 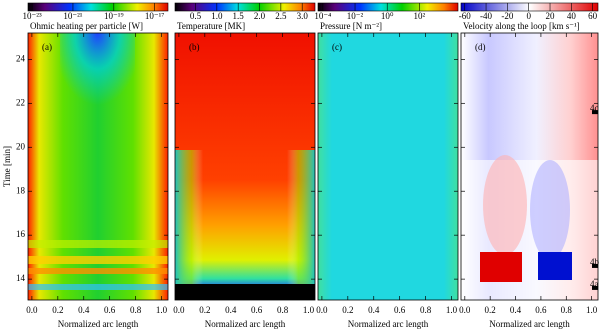 What do you see at coordinates (114, 16) in the screenshot?
I see `colorbar-tick-label: 10⁻¹⁹` at bounding box center [114, 16].